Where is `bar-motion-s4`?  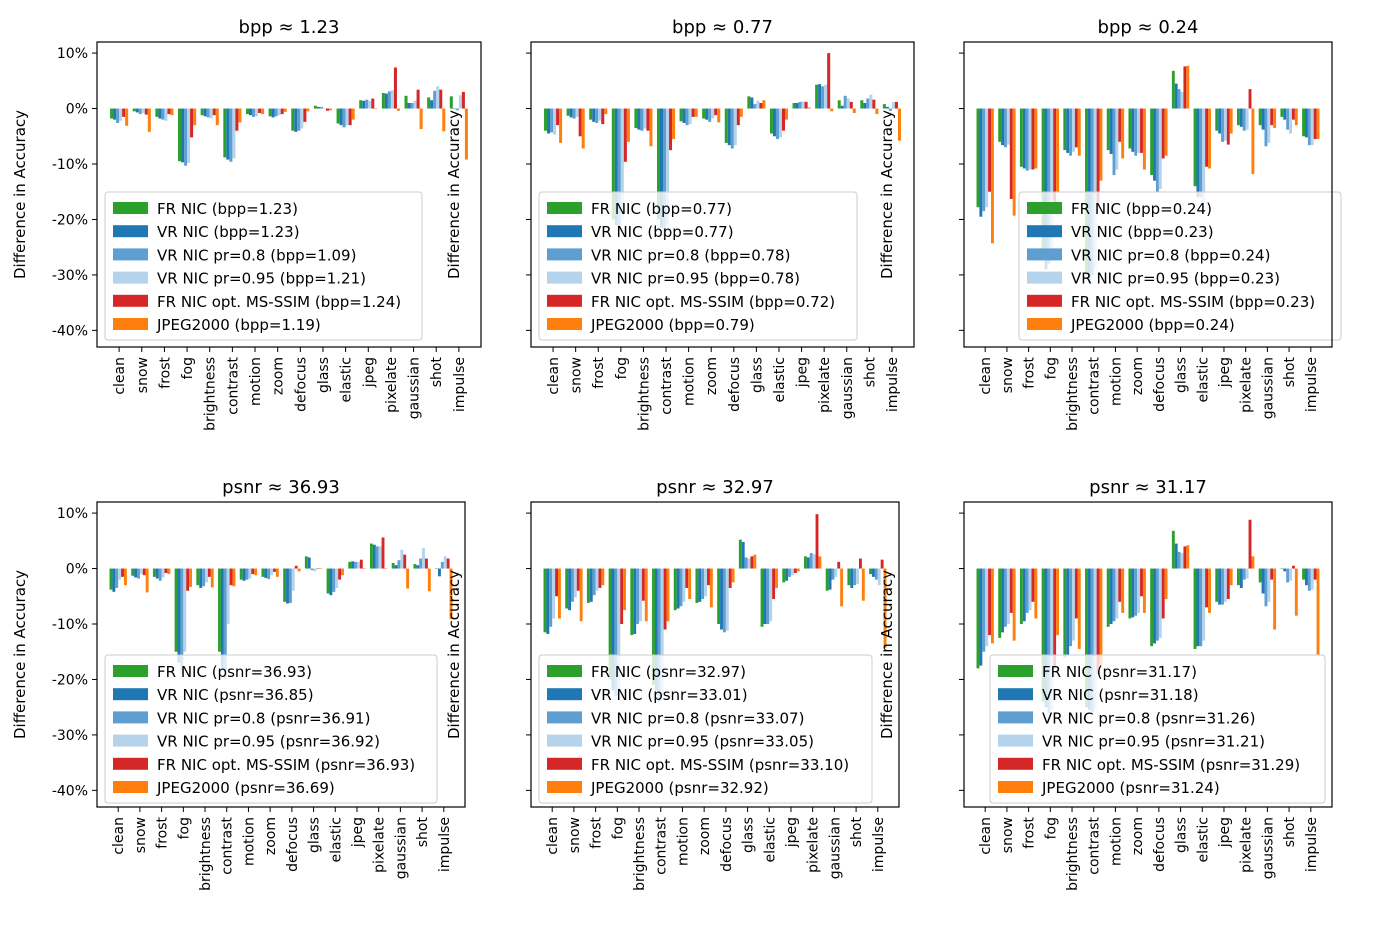 bar-motion-s4 is located at coordinates (684, 585).